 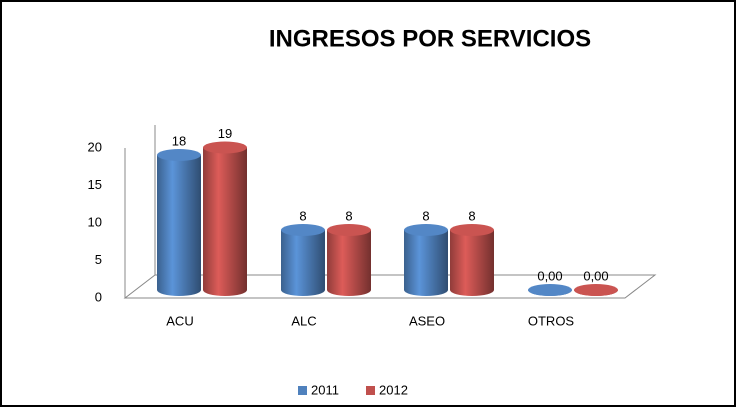 I want to click on legend-label: 2012, so click(x=393, y=389).